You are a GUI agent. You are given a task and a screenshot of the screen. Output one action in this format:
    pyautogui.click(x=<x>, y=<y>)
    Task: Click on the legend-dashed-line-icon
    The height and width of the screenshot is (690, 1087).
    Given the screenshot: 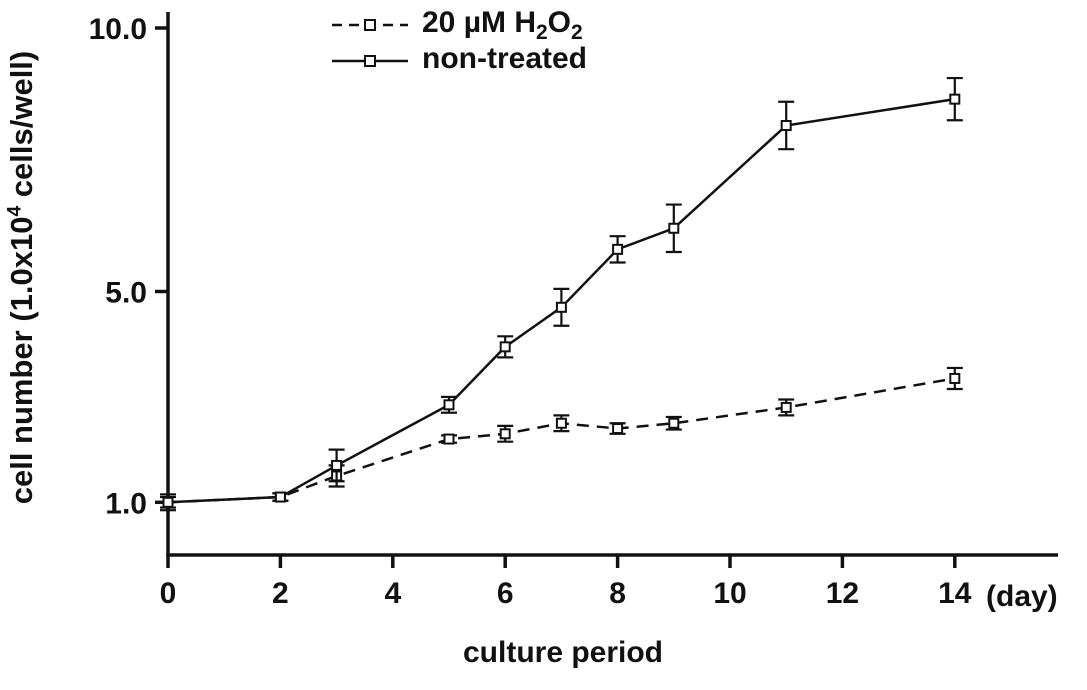 What is the action you would take?
    pyautogui.click(x=370, y=25)
    